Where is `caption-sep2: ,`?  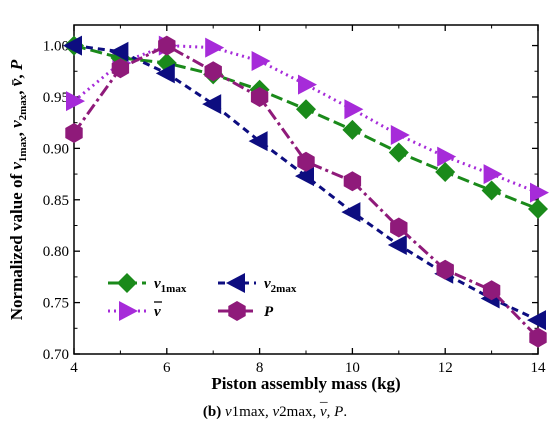 caption-sep2: , is located at coordinates (316, 412).